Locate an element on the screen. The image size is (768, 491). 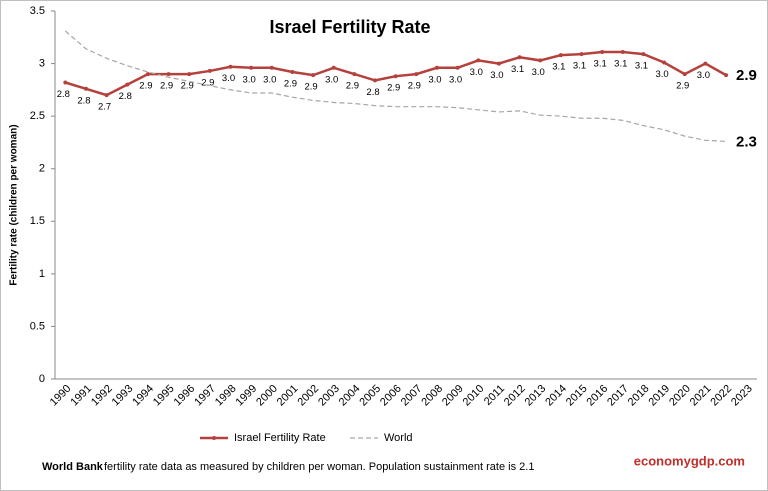
y-axis-label: Fertility rate (children per woman) is located at coordinates (14, 204).